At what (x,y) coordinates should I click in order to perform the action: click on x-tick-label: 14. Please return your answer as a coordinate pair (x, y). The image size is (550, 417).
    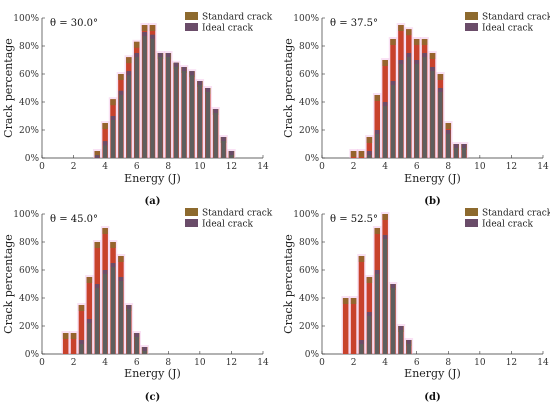
    Looking at the image, I should click on (263, 363).